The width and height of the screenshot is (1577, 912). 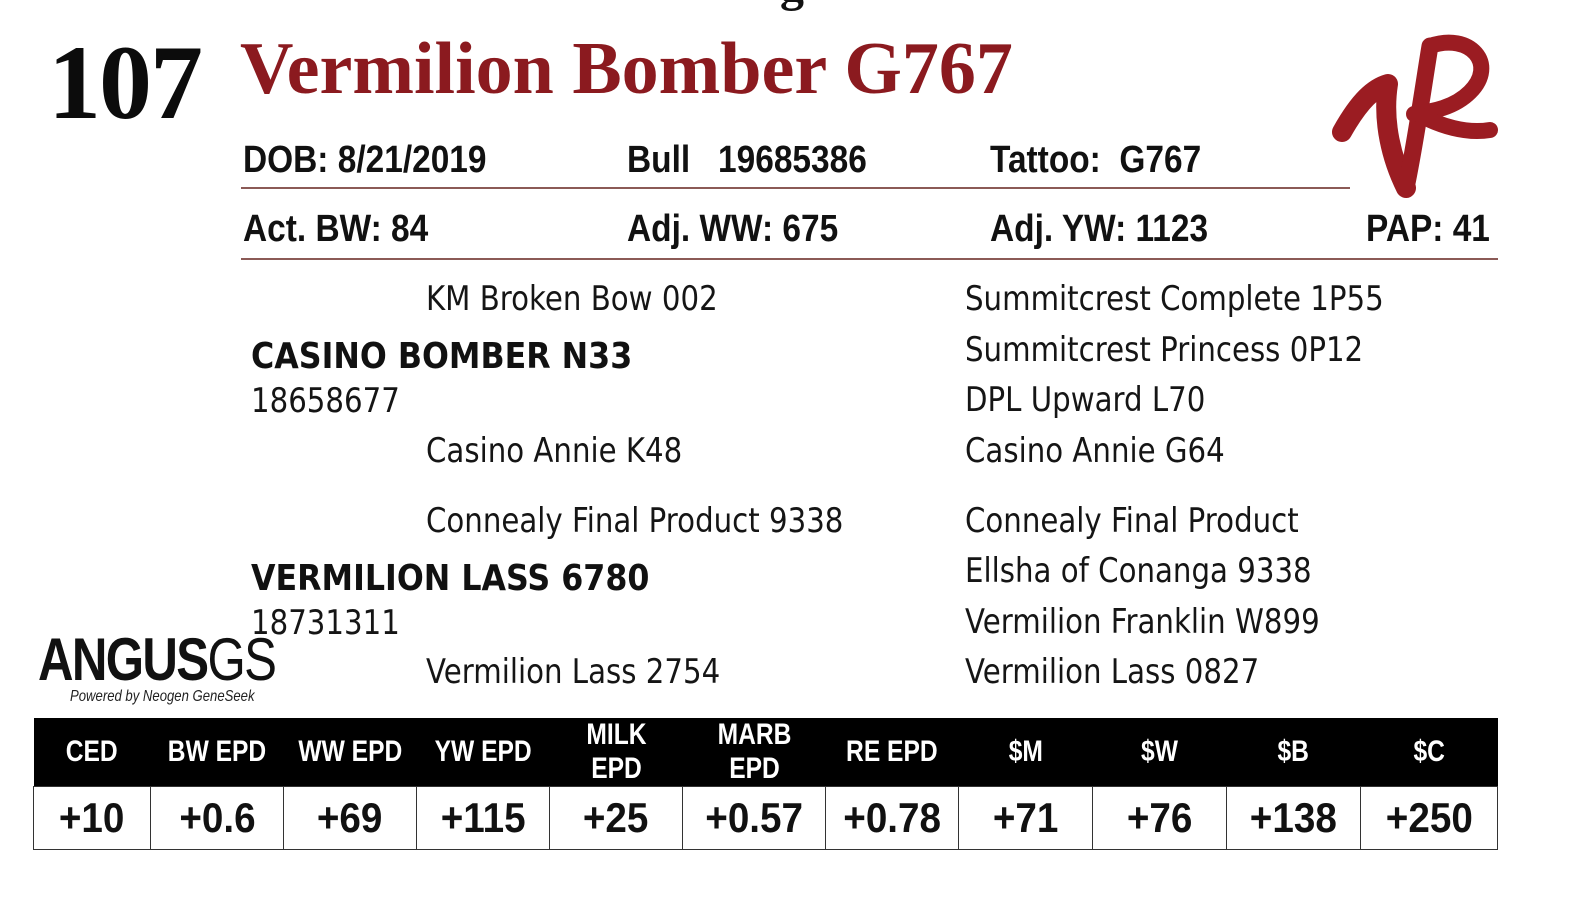 I want to click on epd-value-cell: +138, so click(x=1293, y=818).